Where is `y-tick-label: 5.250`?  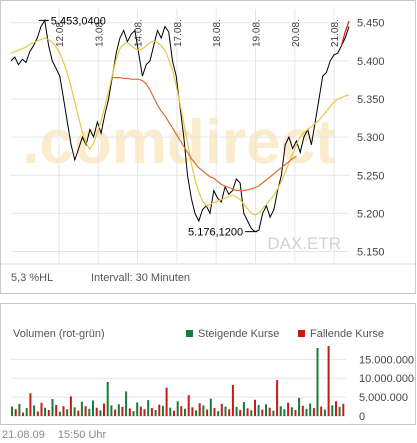 y-tick-label: 5.250 is located at coordinates (371, 176).